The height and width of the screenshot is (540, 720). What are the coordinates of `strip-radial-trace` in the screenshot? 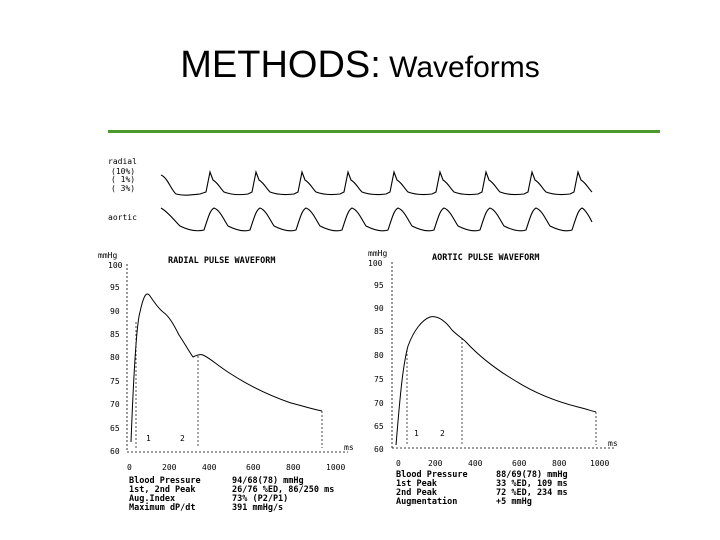 It's located at (376, 183).